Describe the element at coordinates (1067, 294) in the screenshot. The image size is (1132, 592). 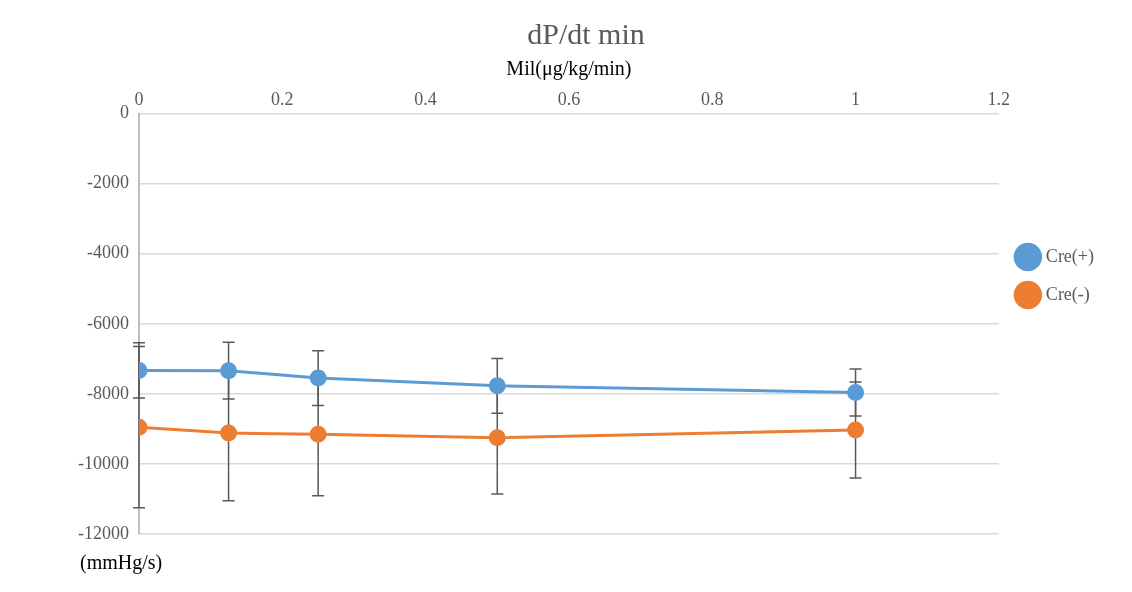
I see `legend-label: Cre(-)` at that location.